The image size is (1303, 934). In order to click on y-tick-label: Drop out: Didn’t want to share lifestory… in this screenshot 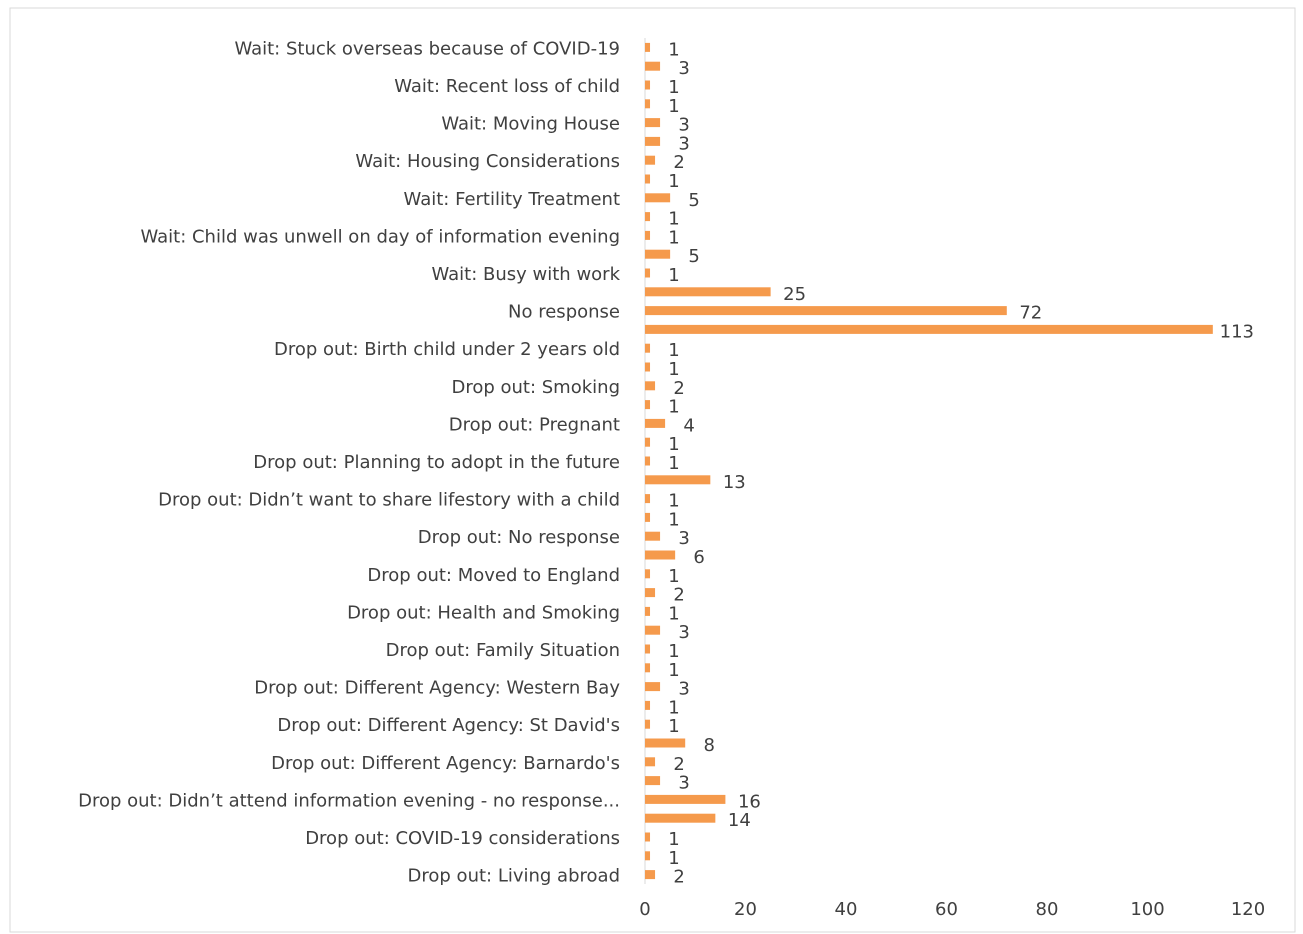, I will do `click(389, 500)`.